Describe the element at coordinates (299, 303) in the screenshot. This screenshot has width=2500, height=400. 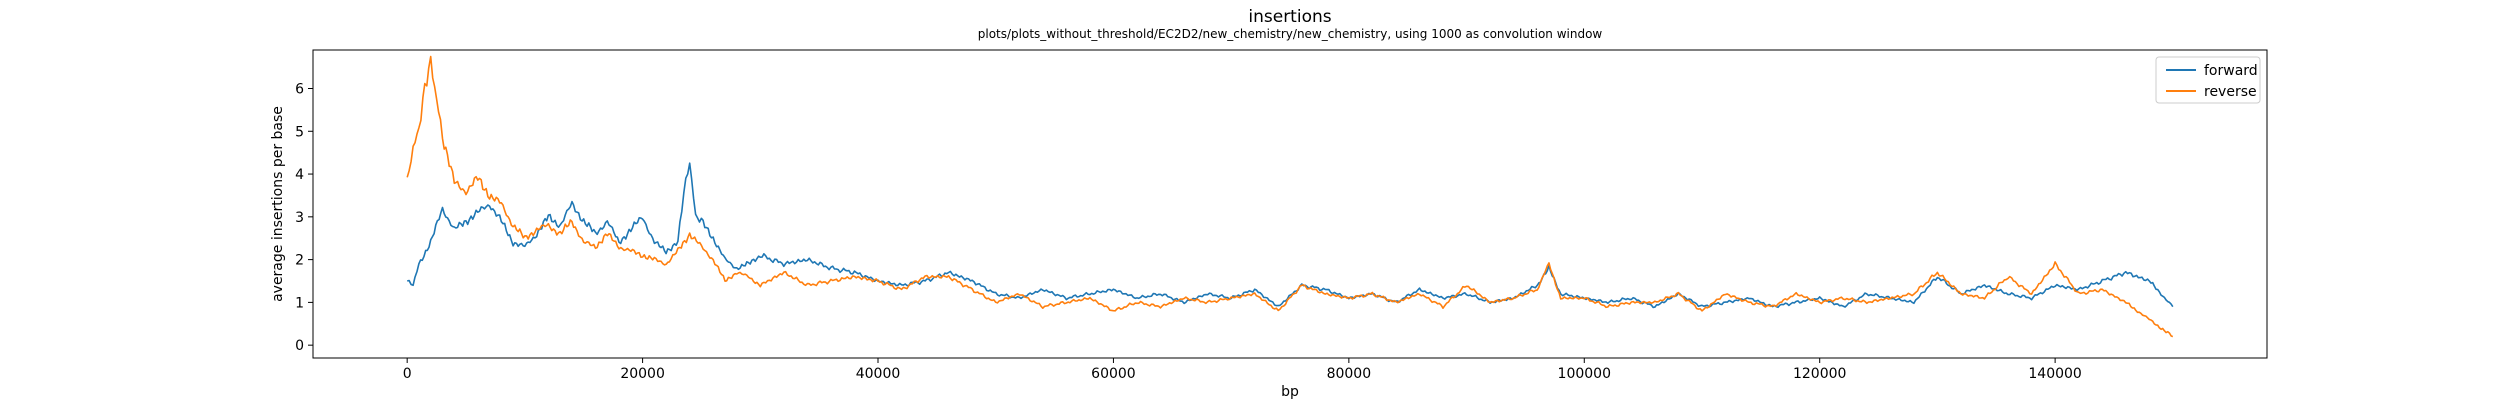
I see `y-tick-label: 1` at that location.